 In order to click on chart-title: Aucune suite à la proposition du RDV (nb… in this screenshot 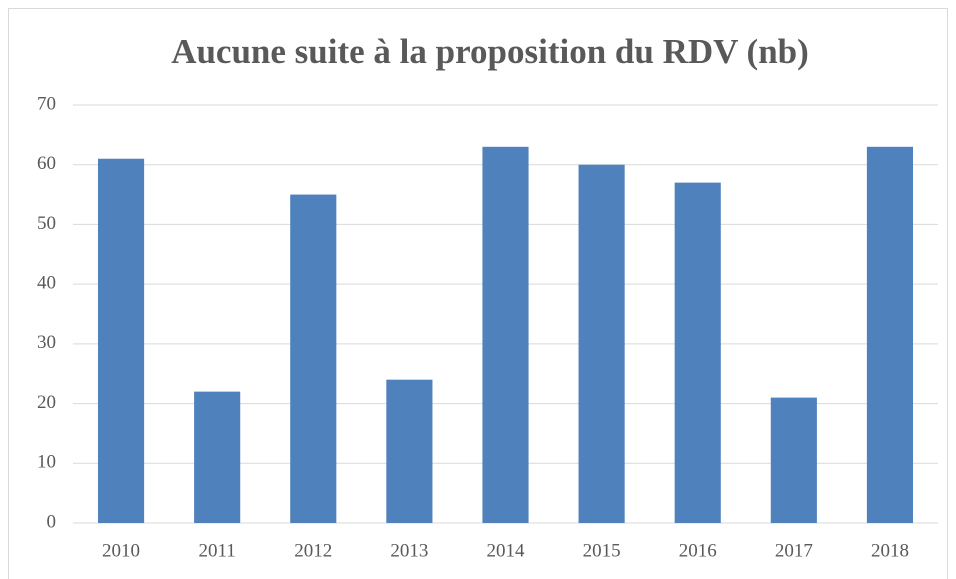, I will do `click(490, 51)`.